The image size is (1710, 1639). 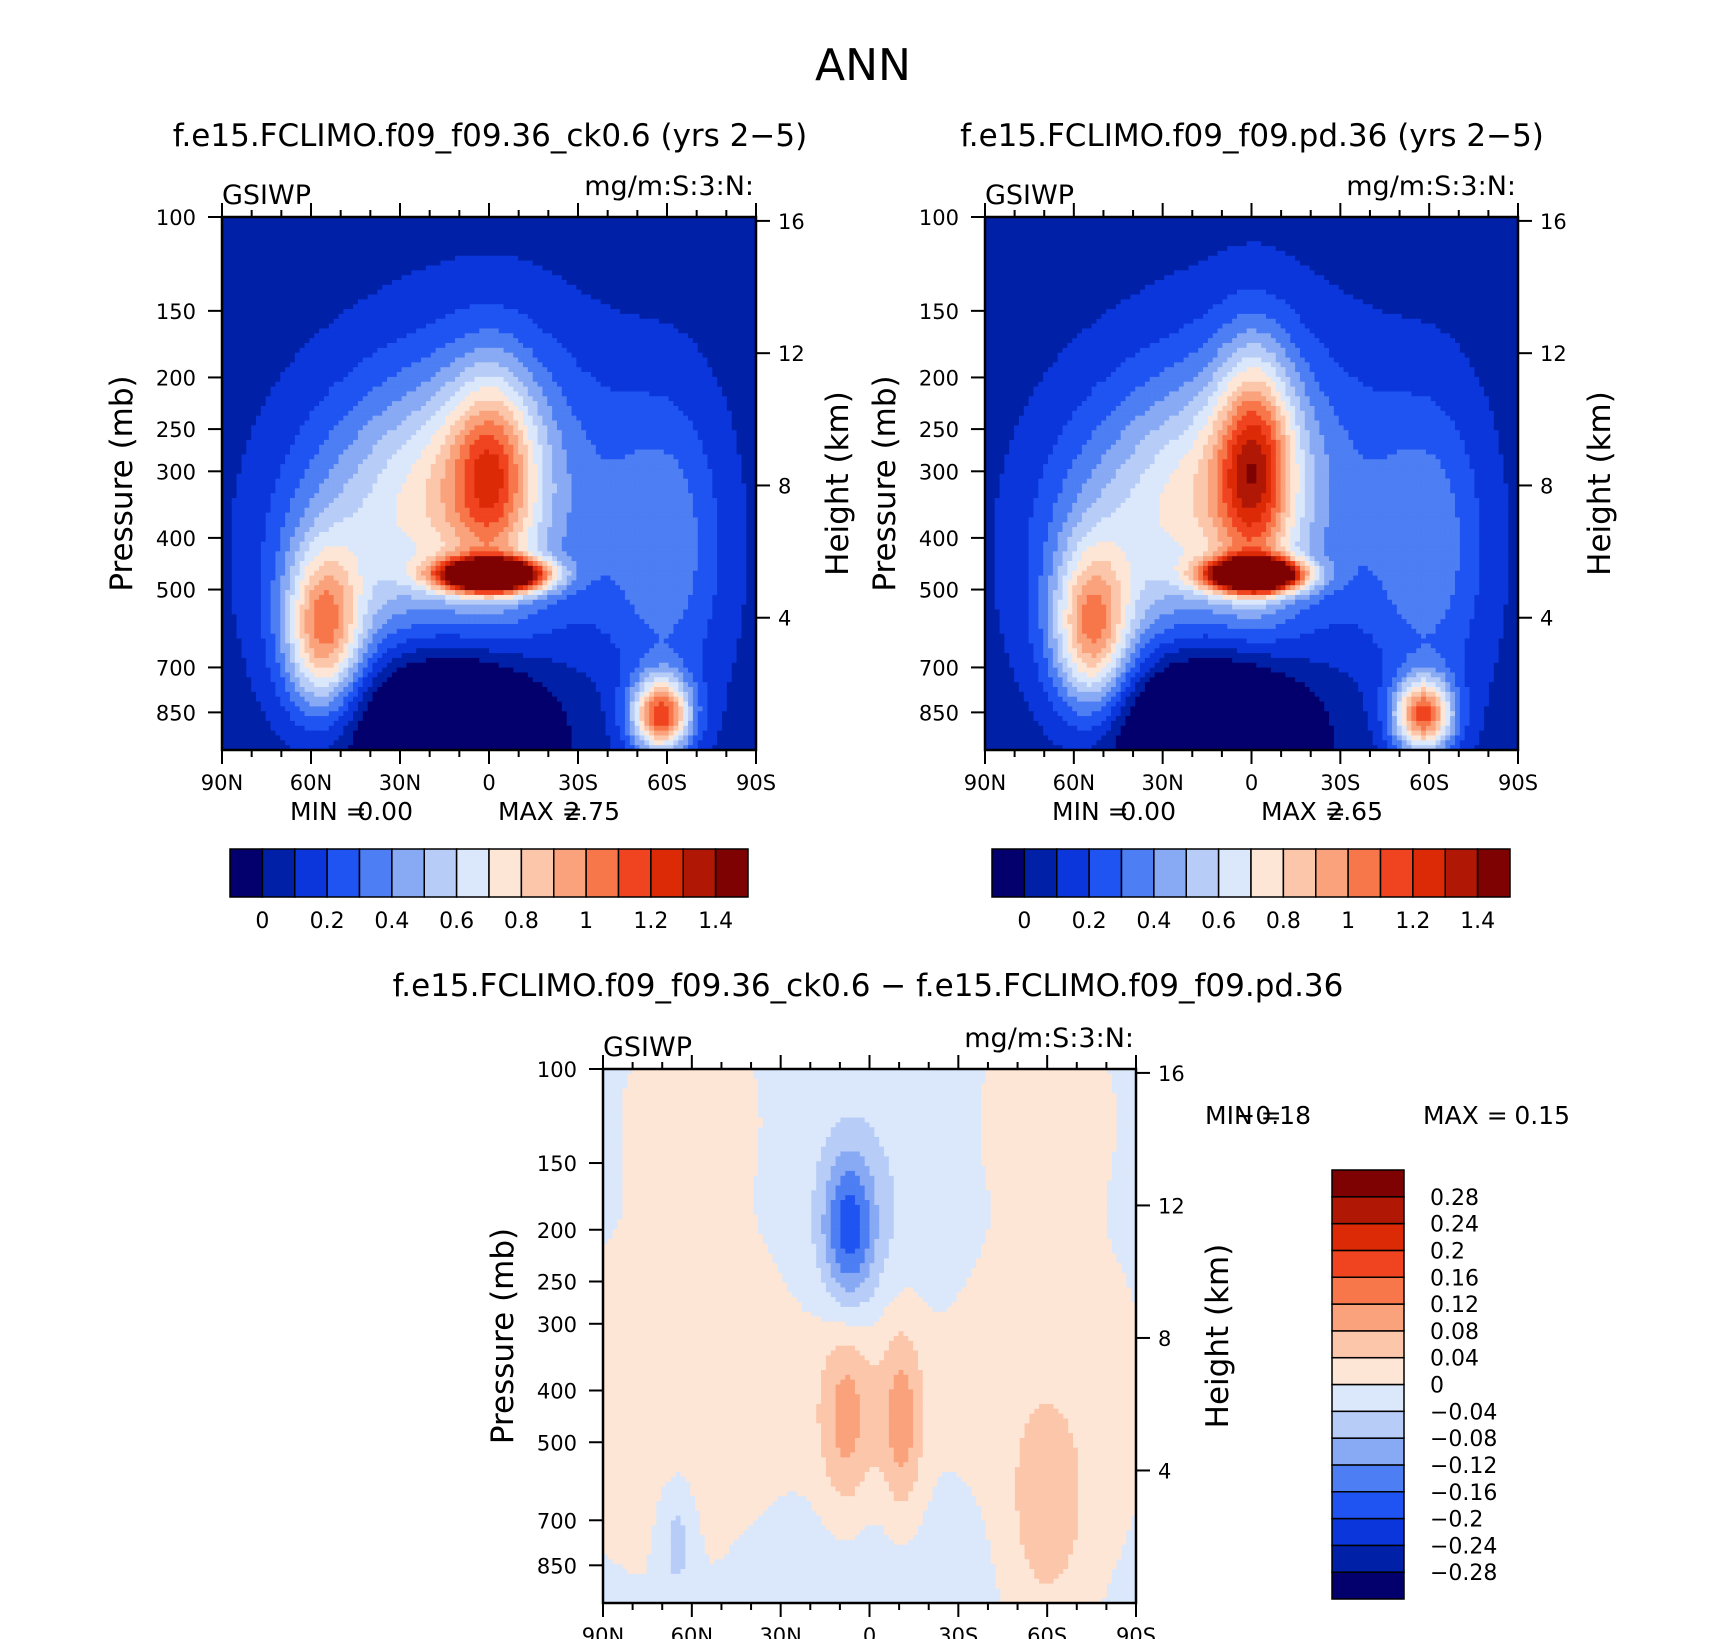 What do you see at coordinates (1454, 1305) in the screenshot?
I see `colorbar-label: 0.12` at bounding box center [1454, 1305].